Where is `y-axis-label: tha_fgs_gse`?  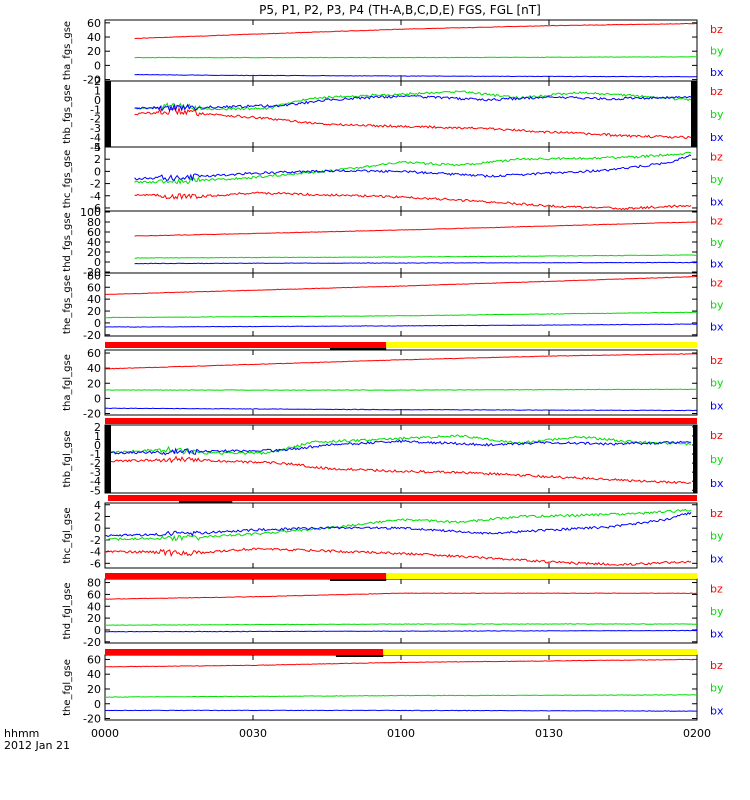 y-axis-label: tha_fgs_gse is located at coordinates (67, 50).